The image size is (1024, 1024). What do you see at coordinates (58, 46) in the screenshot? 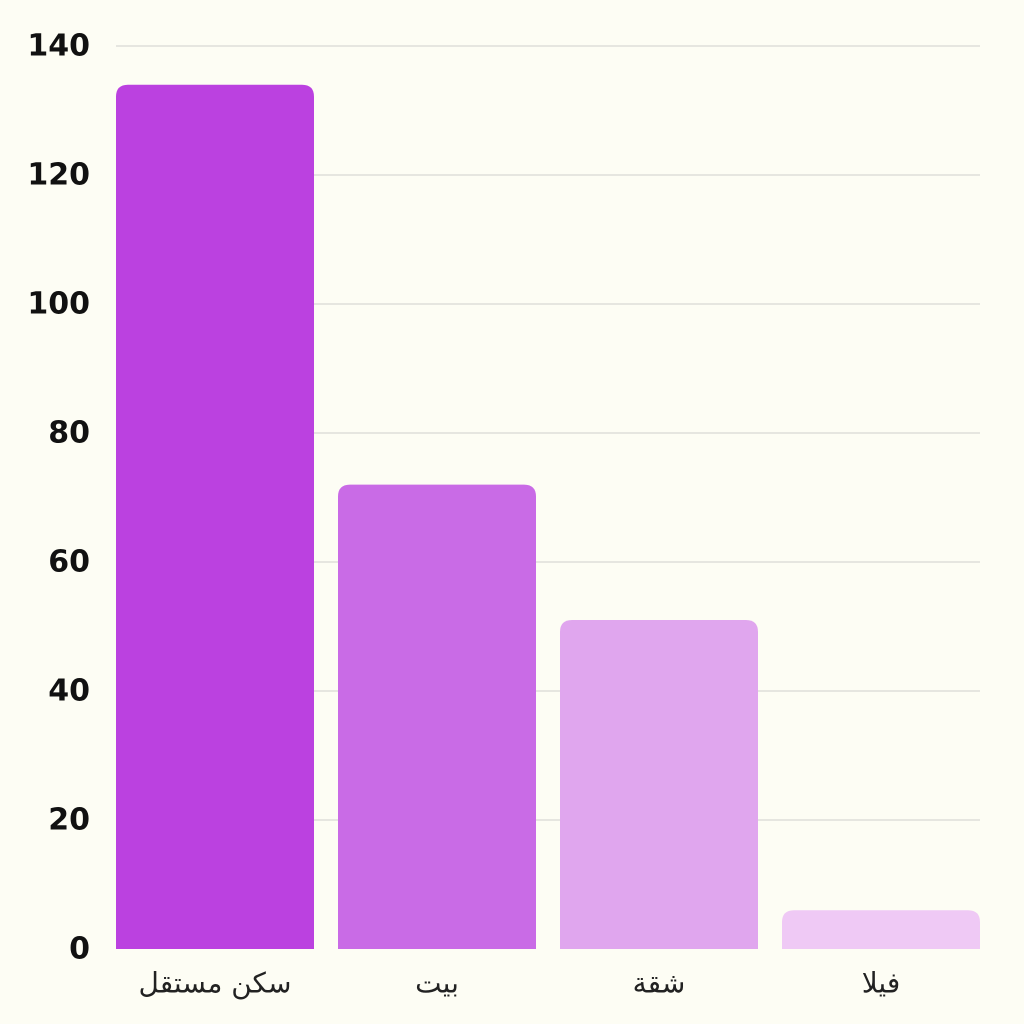
I see `y-tick-label: 140` at bounding box center [58, 46].